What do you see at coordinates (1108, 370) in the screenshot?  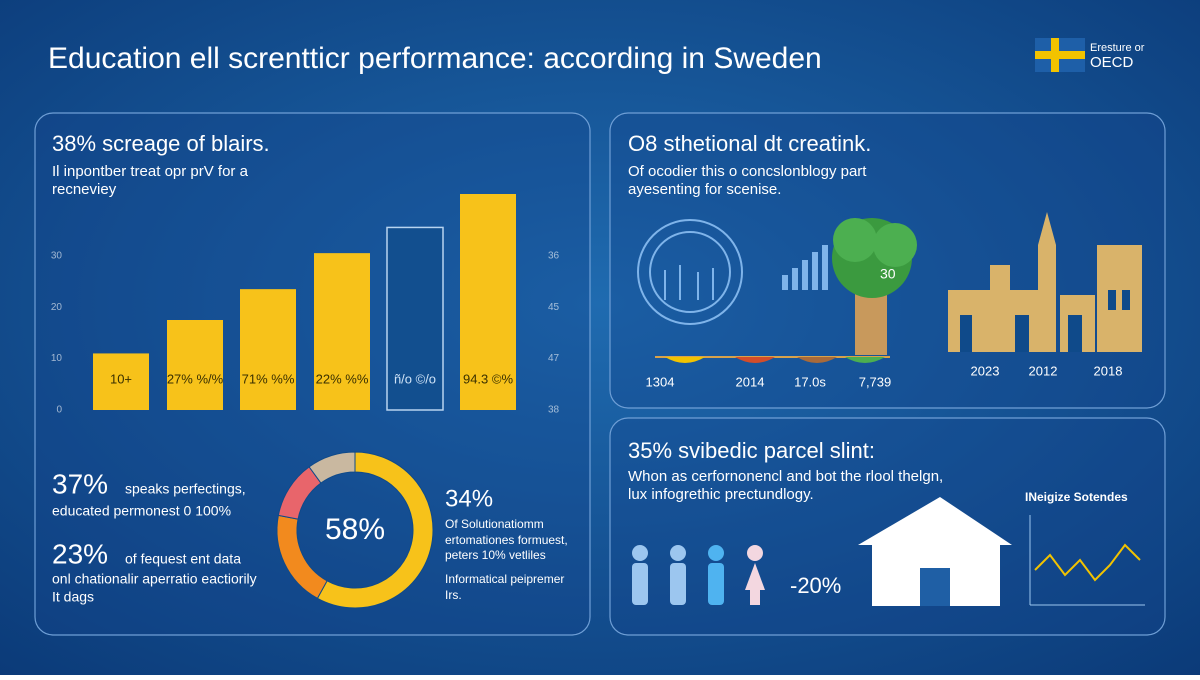 I see `year-label: 2018` at bounding box center [1108, 370].